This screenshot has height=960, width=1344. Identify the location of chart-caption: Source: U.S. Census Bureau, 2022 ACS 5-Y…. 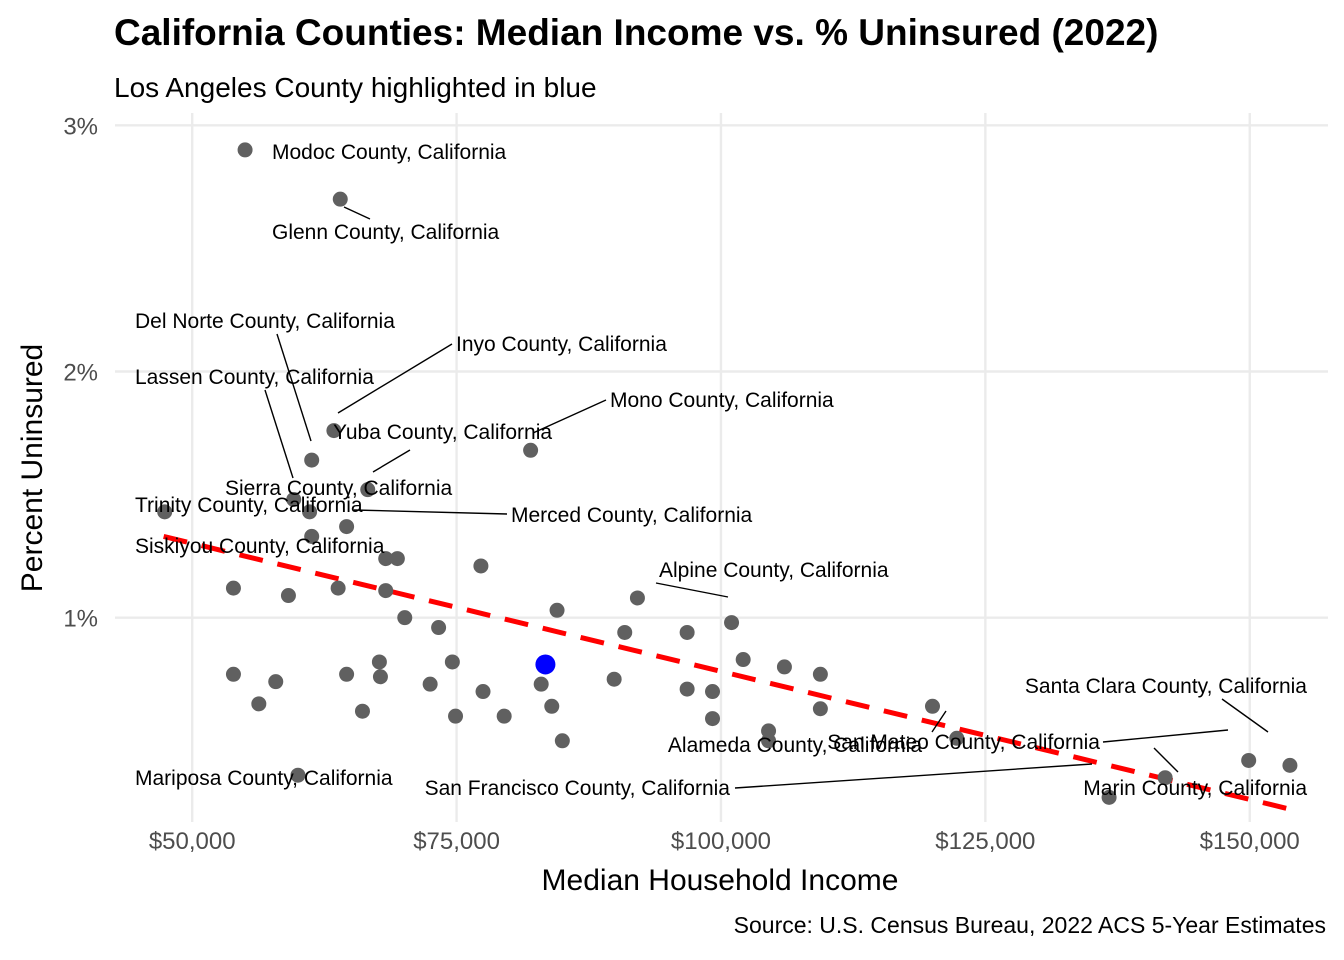
(1029, 925).